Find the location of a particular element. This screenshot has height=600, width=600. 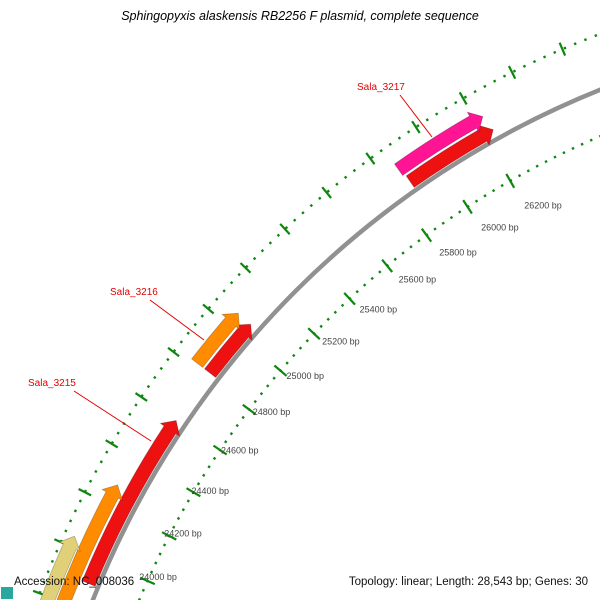

legend-swatch is located at coordinates (7, 593).